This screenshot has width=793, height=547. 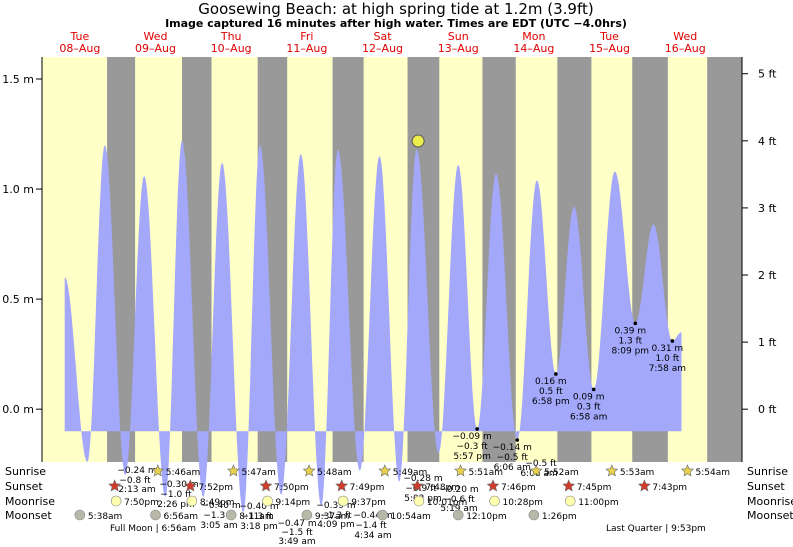 What do you see at coordinates (306, 36) in the screenshot?
I see `day-name-3: Fri` at bounding box center [306, 36].